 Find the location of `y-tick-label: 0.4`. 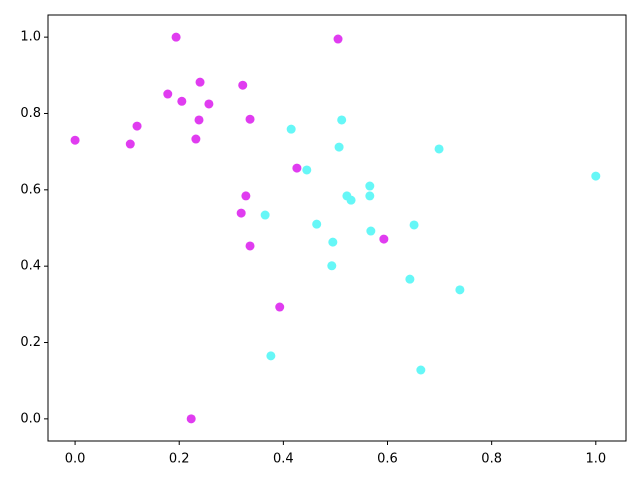

y-tick-label: 0.4 is located at coordinates (30, 266).